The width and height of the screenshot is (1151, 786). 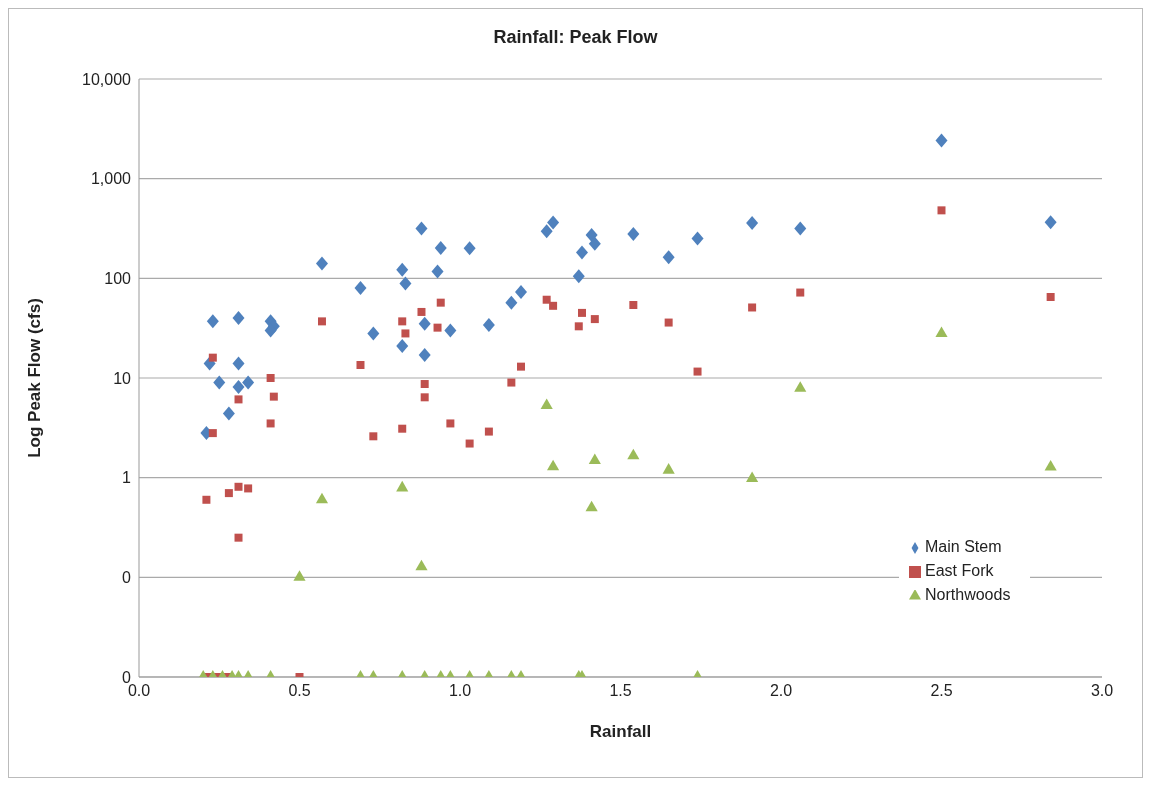 I want to click on y-tick-label: 10,000, so click(x=107, y=79).